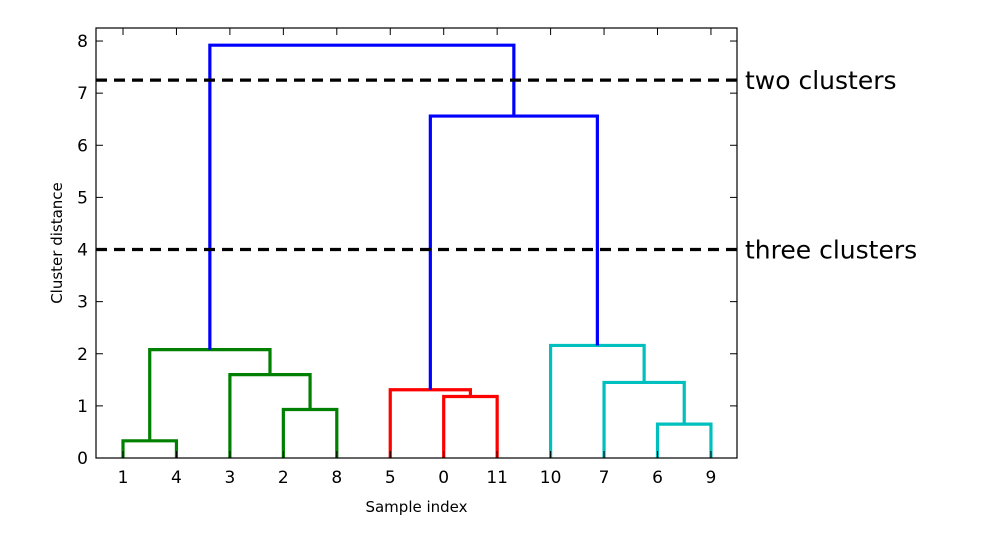 The image size is (984, 538). I want to click on y-tick-label-0: 0, so click(82, 459).